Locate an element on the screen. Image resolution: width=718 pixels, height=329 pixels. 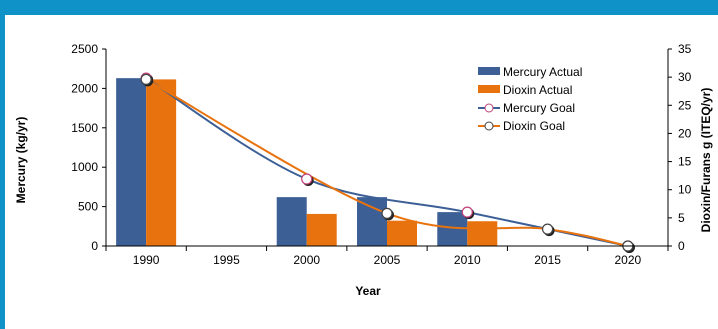
header-bar is located at coordinates (359, 7).